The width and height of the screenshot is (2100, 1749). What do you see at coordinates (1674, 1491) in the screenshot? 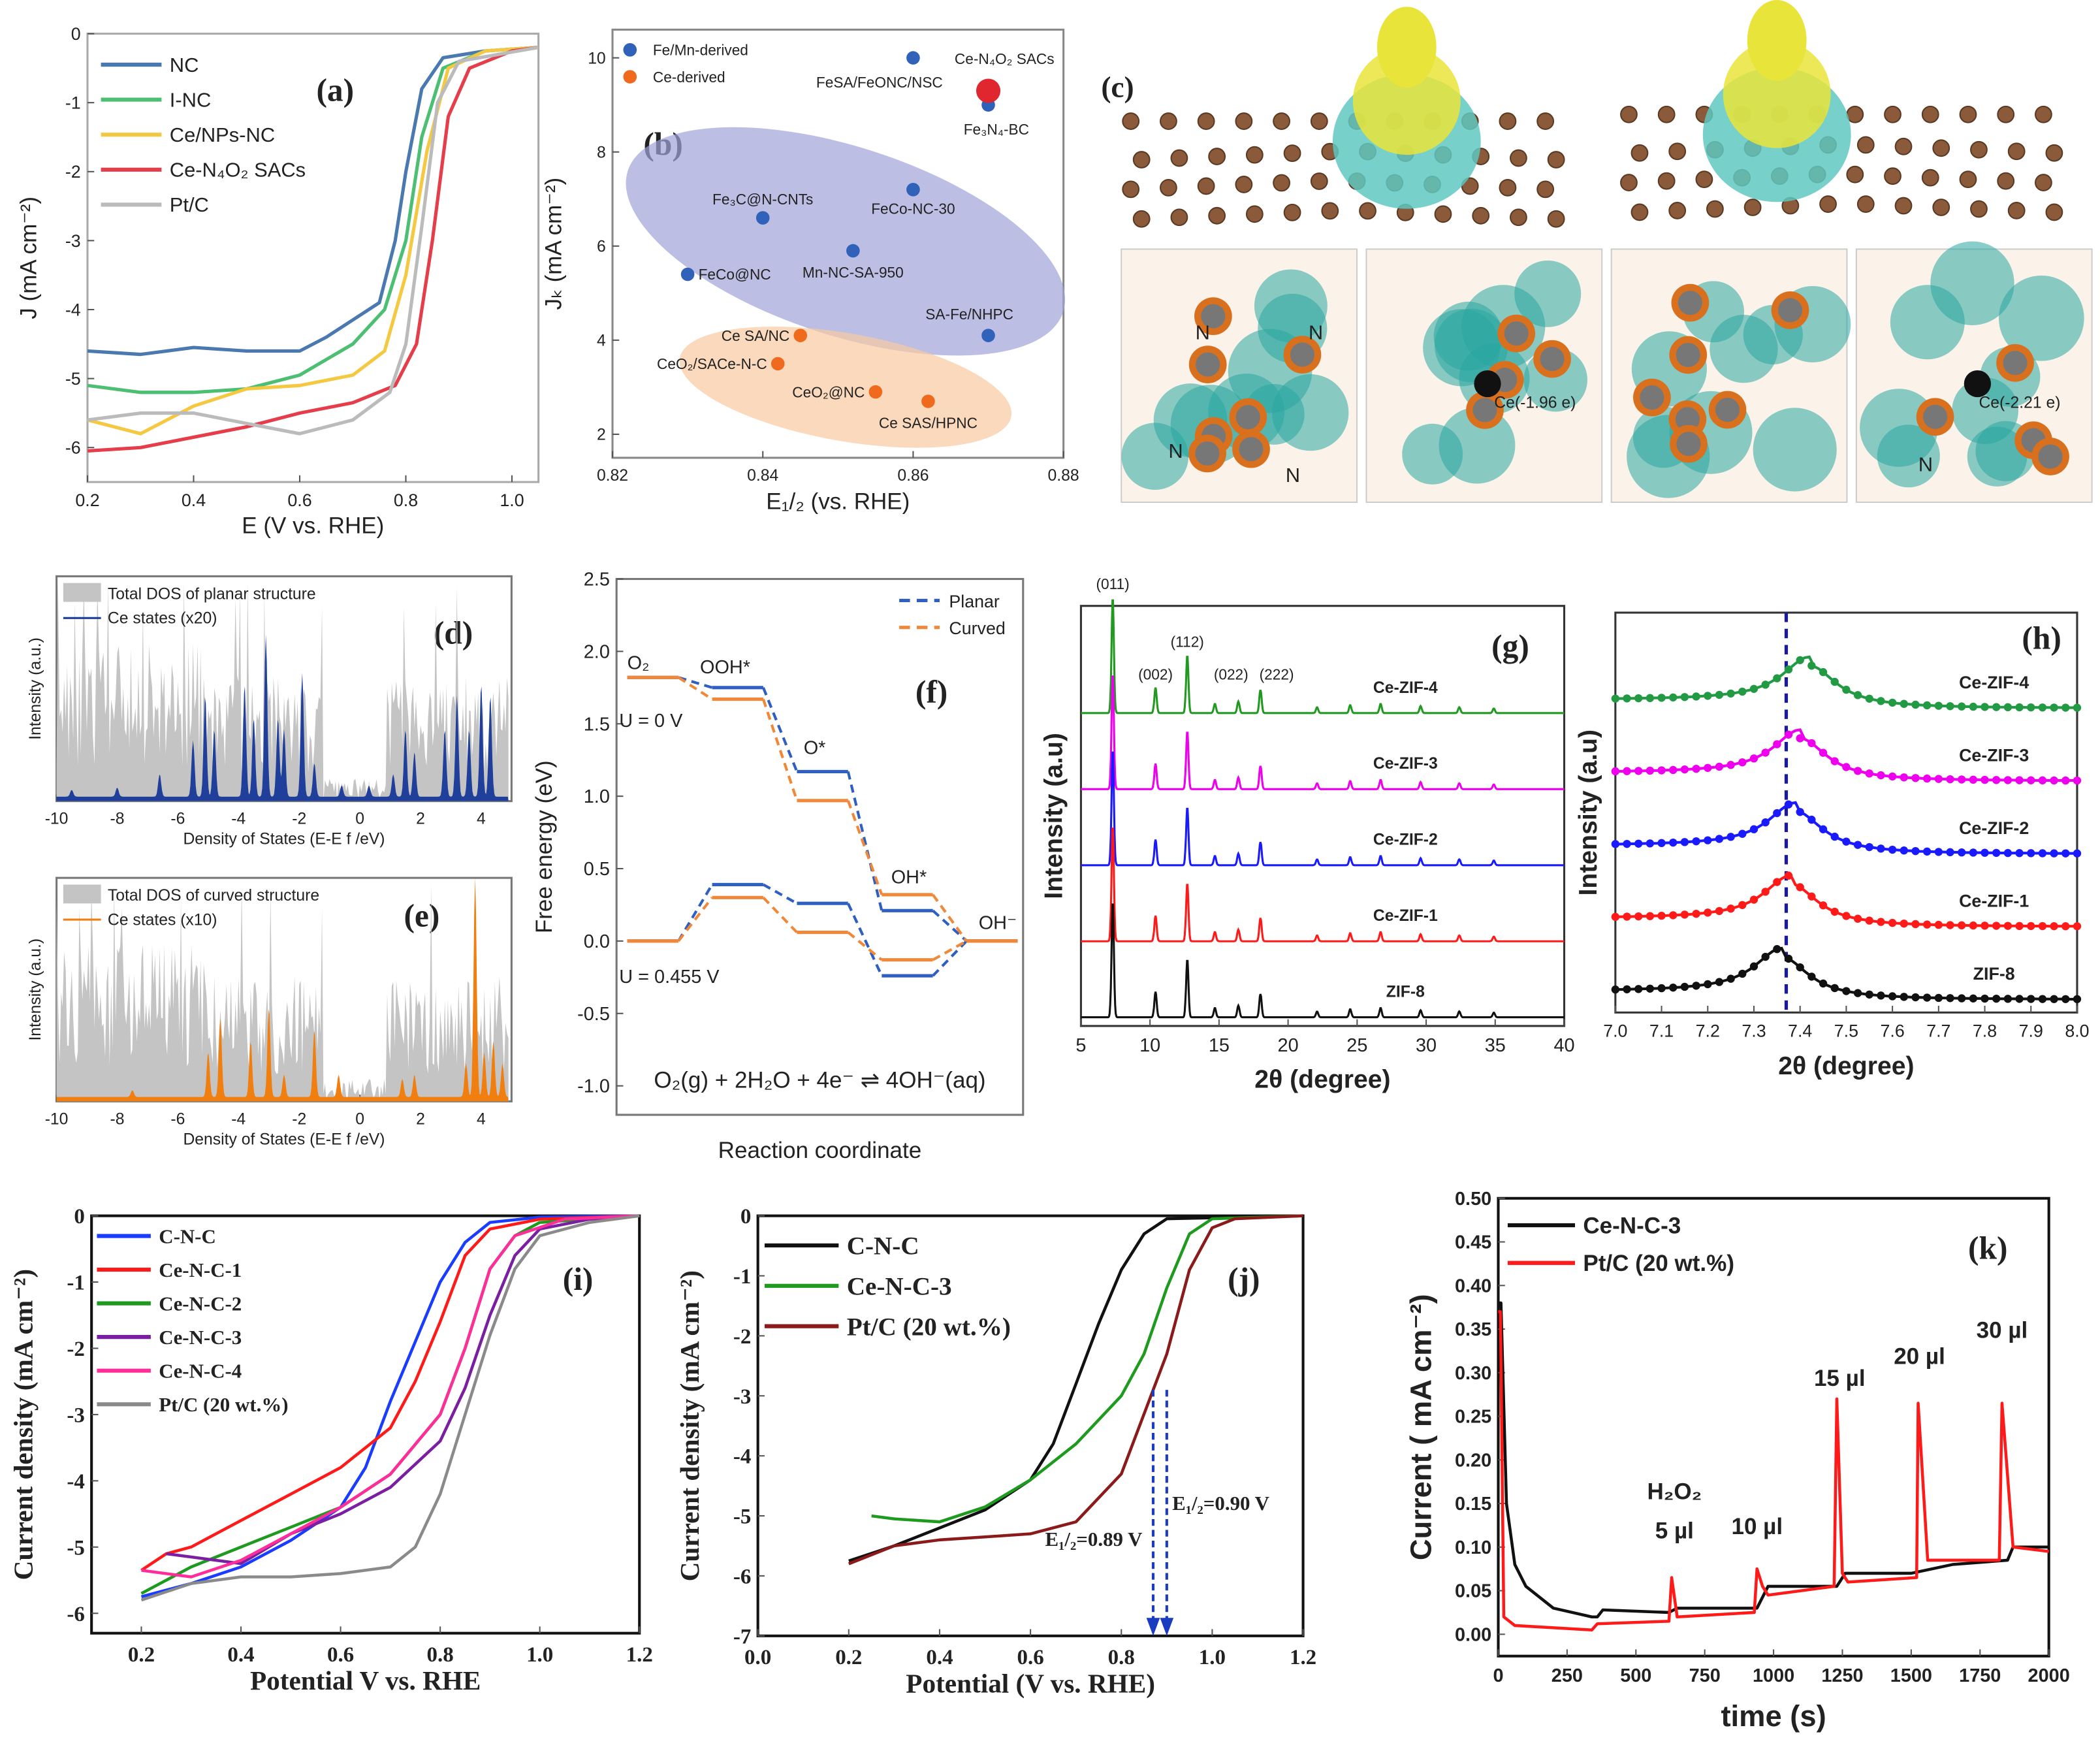
I see `injection-label: H₂O₂` at bounding box center [1674, 1491].